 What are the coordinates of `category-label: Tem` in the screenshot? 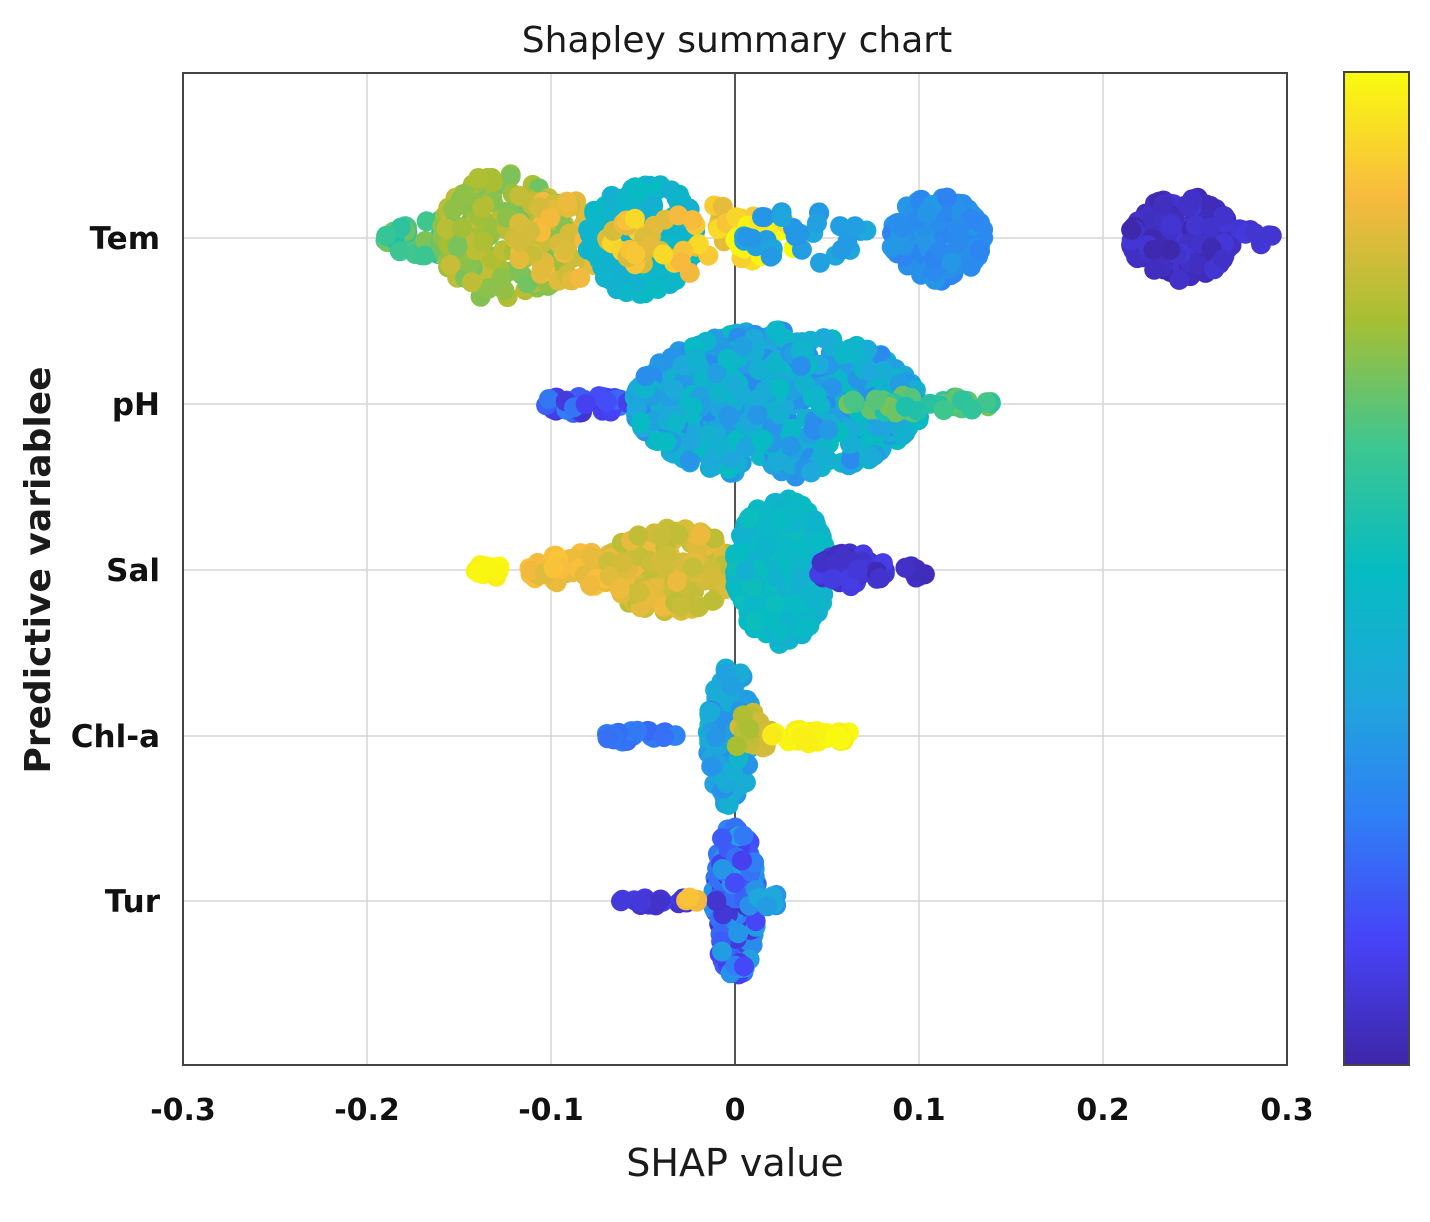 It's located at (125, 239).